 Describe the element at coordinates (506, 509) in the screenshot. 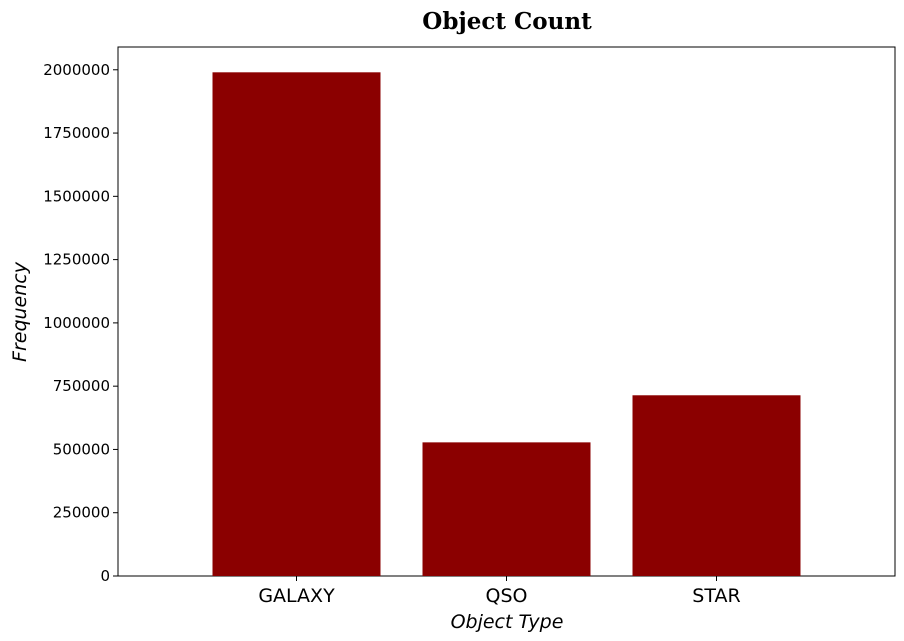

I see `bar-qso` at that location.